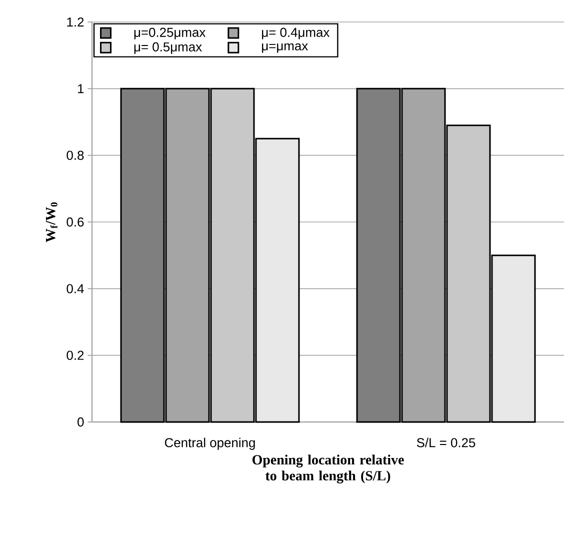 This screenshot has width=566, height=533. Describe the element at coordinates (209, 444) in the screenshot. I see `x-tick-label: Central opening` at that location.